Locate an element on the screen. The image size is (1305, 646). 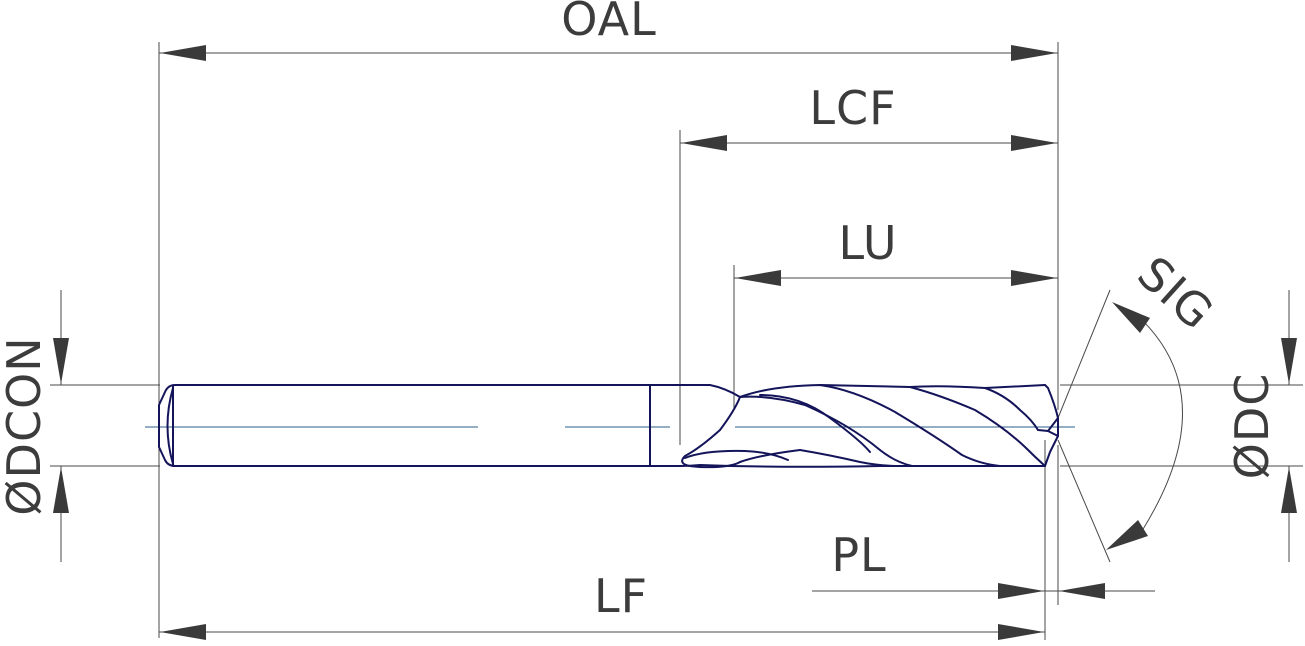
point-chisel is located at coordinates (1048, 424).